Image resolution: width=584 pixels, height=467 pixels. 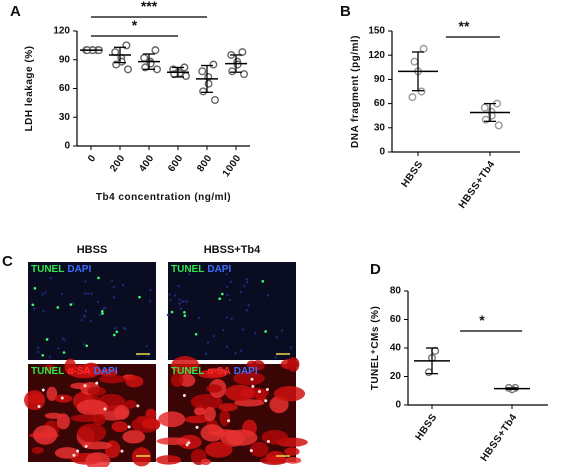 What do you see at coordinates (376, 55) in the screenshot?
I see `y-tick-label: 120` at bounding box center [376, 55].